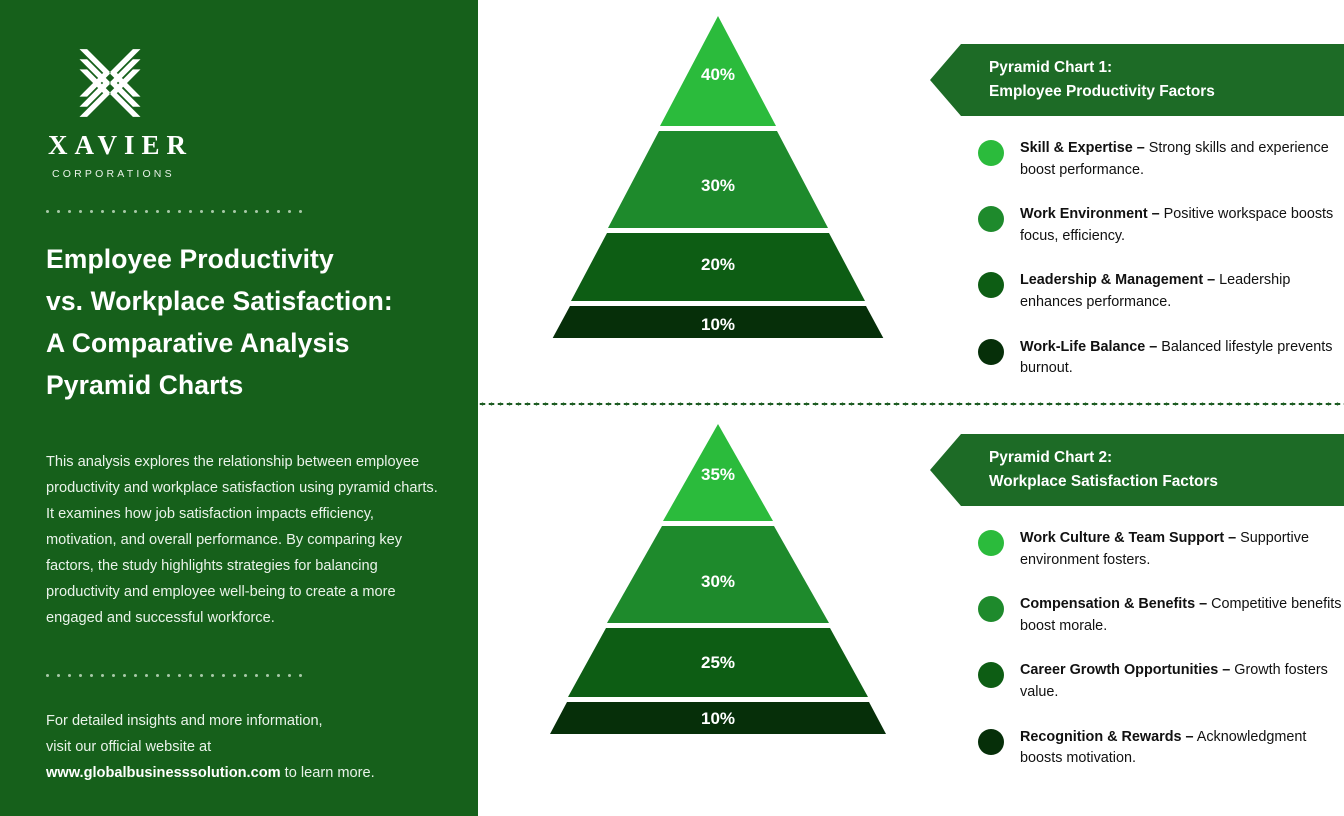 The height and width of the screenshot is (816, 1344). I want to click on legend-item-title: Work Culture & Team Support –, so click(1128, 538).